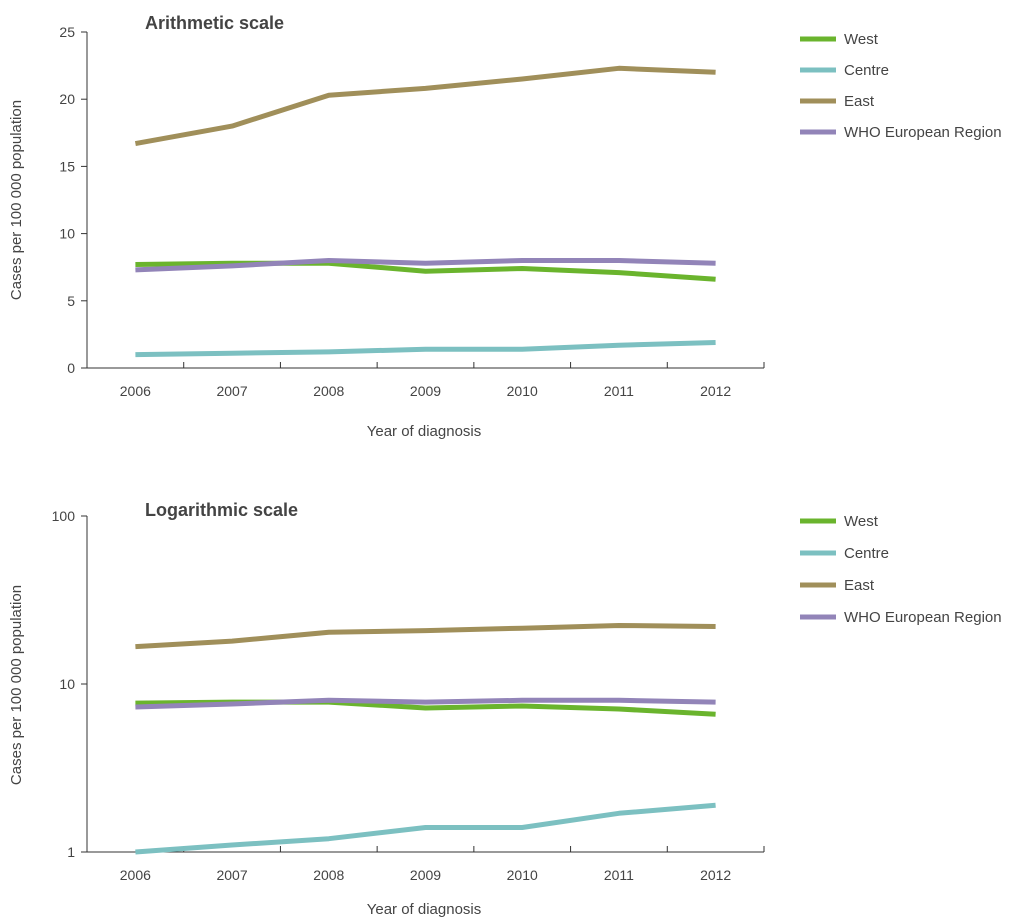  What do you see at coordinates (71, 368) in the screenshot?
I see `y-tick-label: 0` at bounding box center [71, 368].